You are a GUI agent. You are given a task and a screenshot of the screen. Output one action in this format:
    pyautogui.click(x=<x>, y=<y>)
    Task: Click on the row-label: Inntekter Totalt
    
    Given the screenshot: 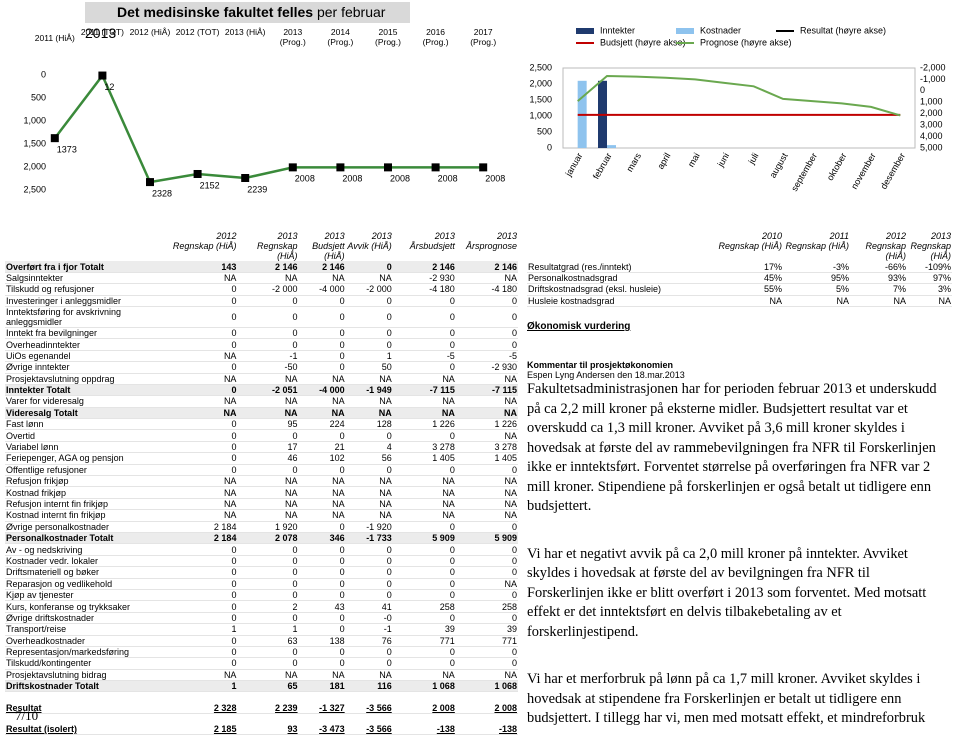 What is the action you would take?
    pyautogui.click(x=85, y=390)
    